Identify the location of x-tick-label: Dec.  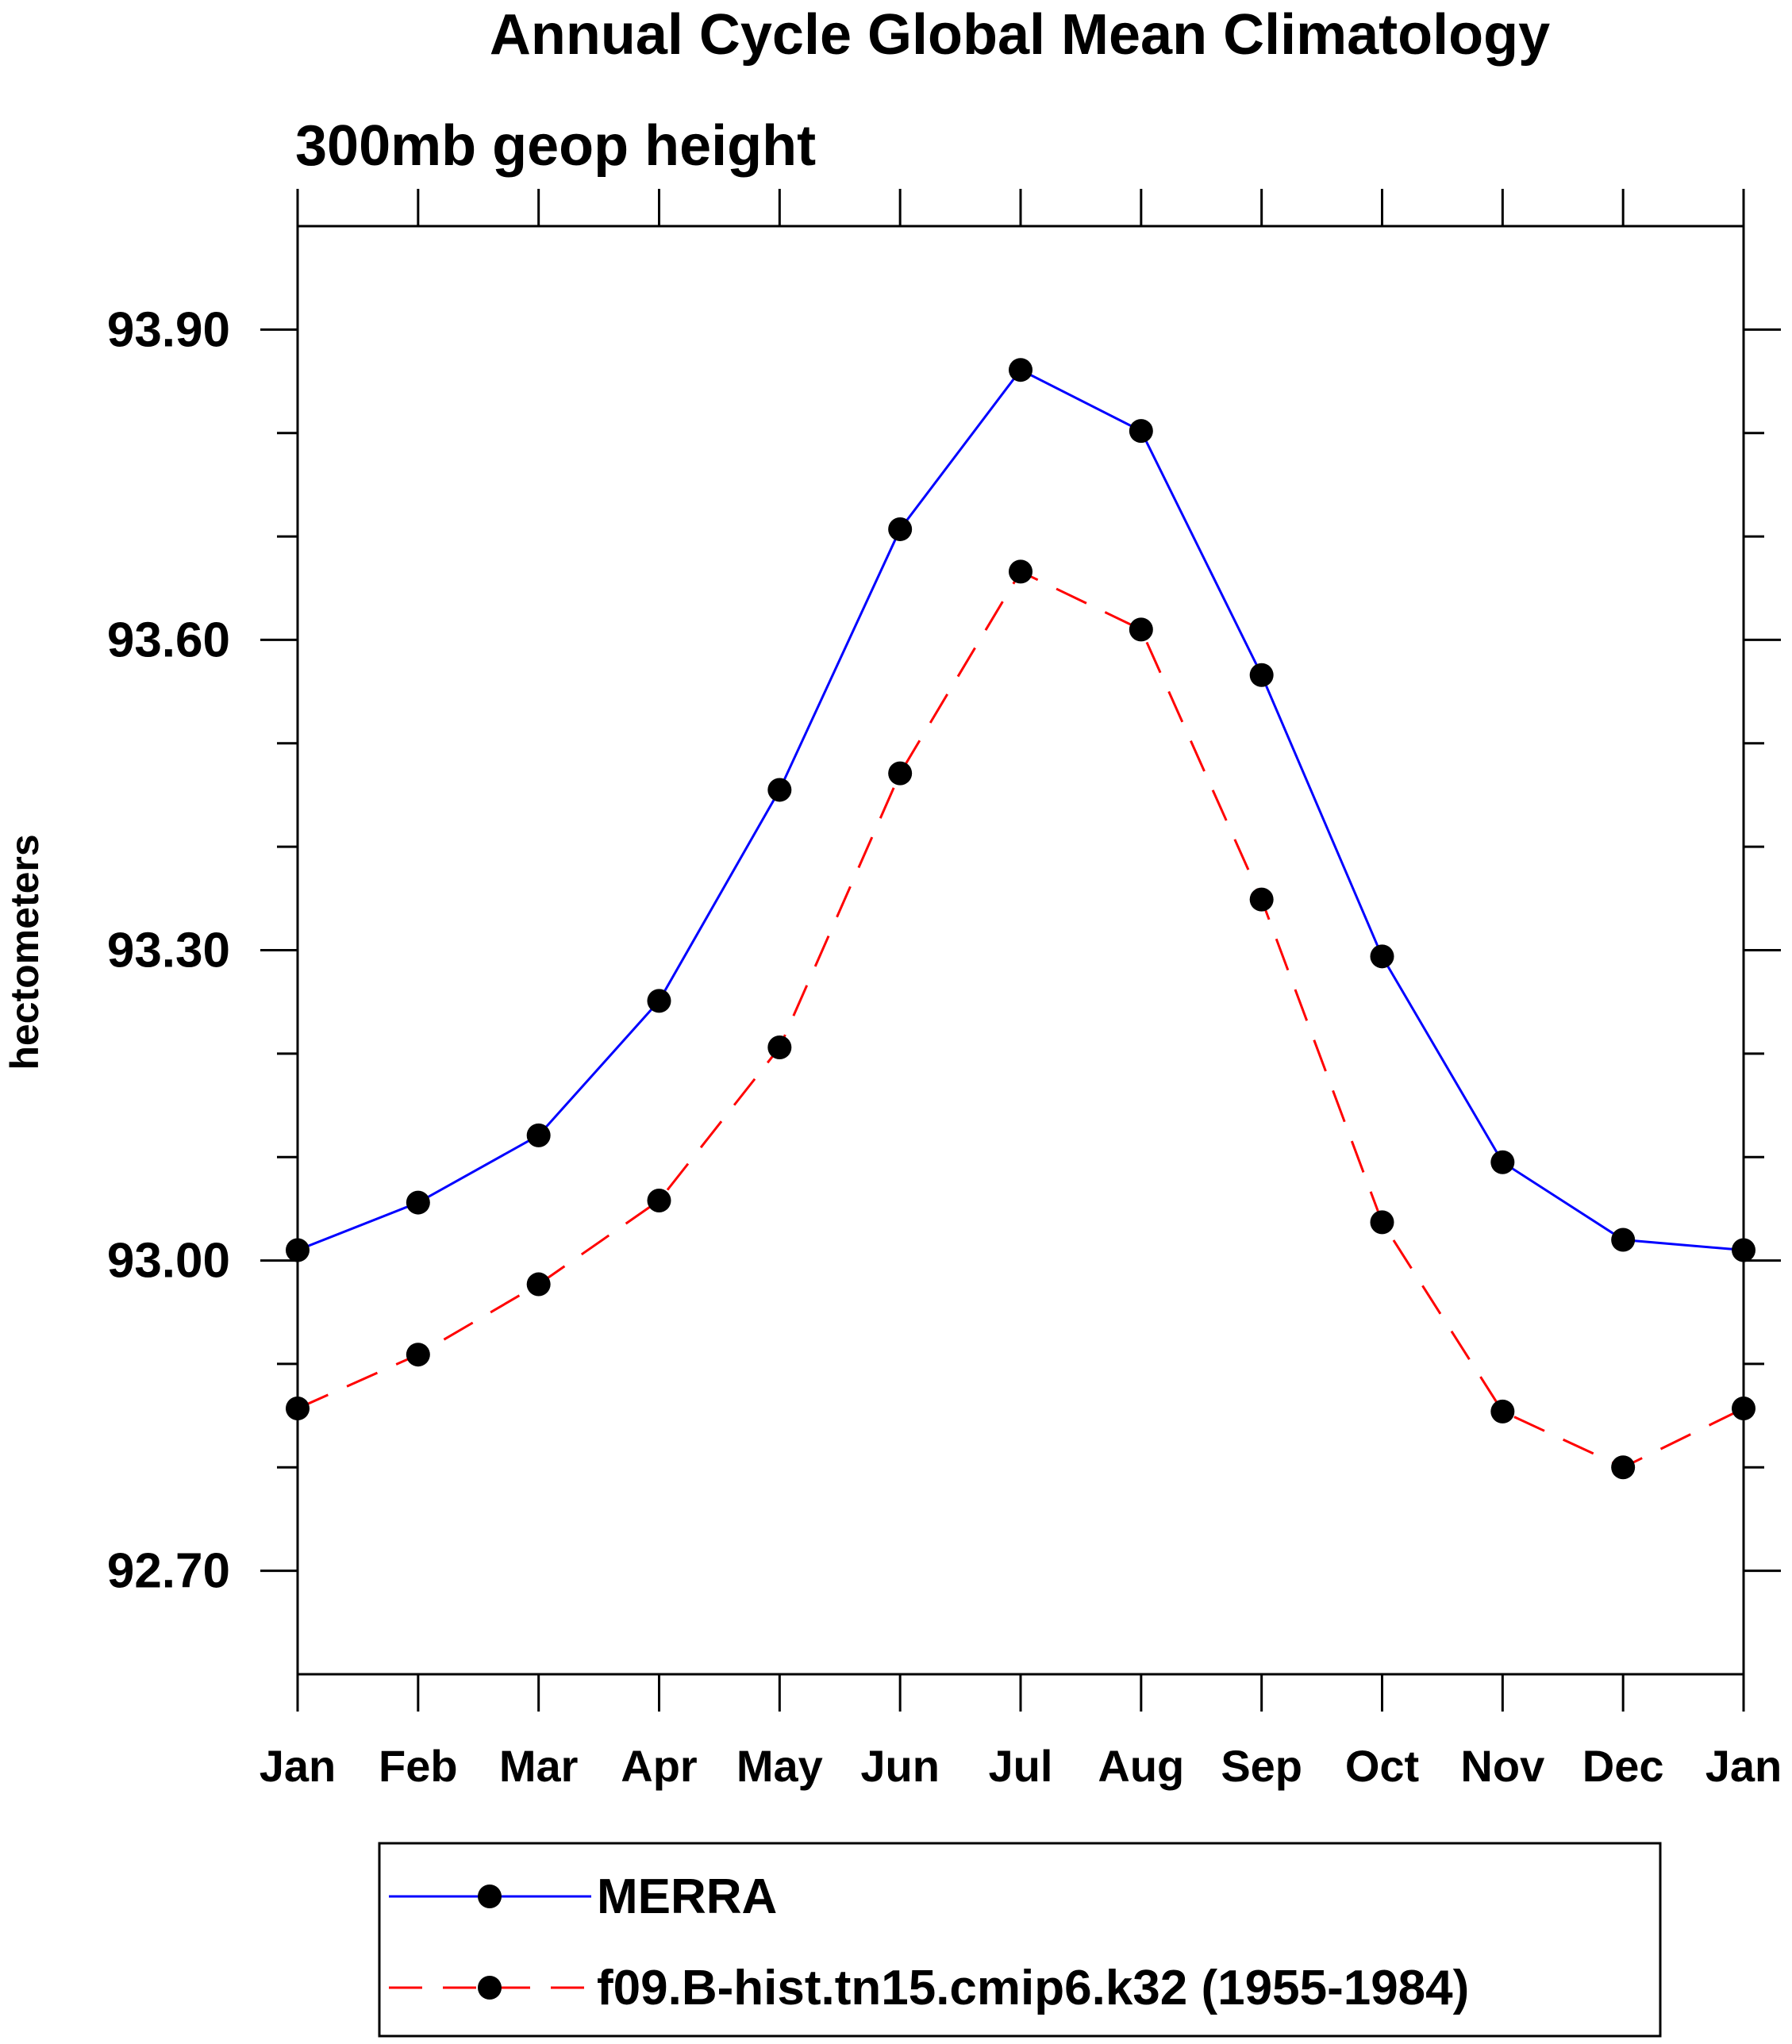
(1623, 1766).